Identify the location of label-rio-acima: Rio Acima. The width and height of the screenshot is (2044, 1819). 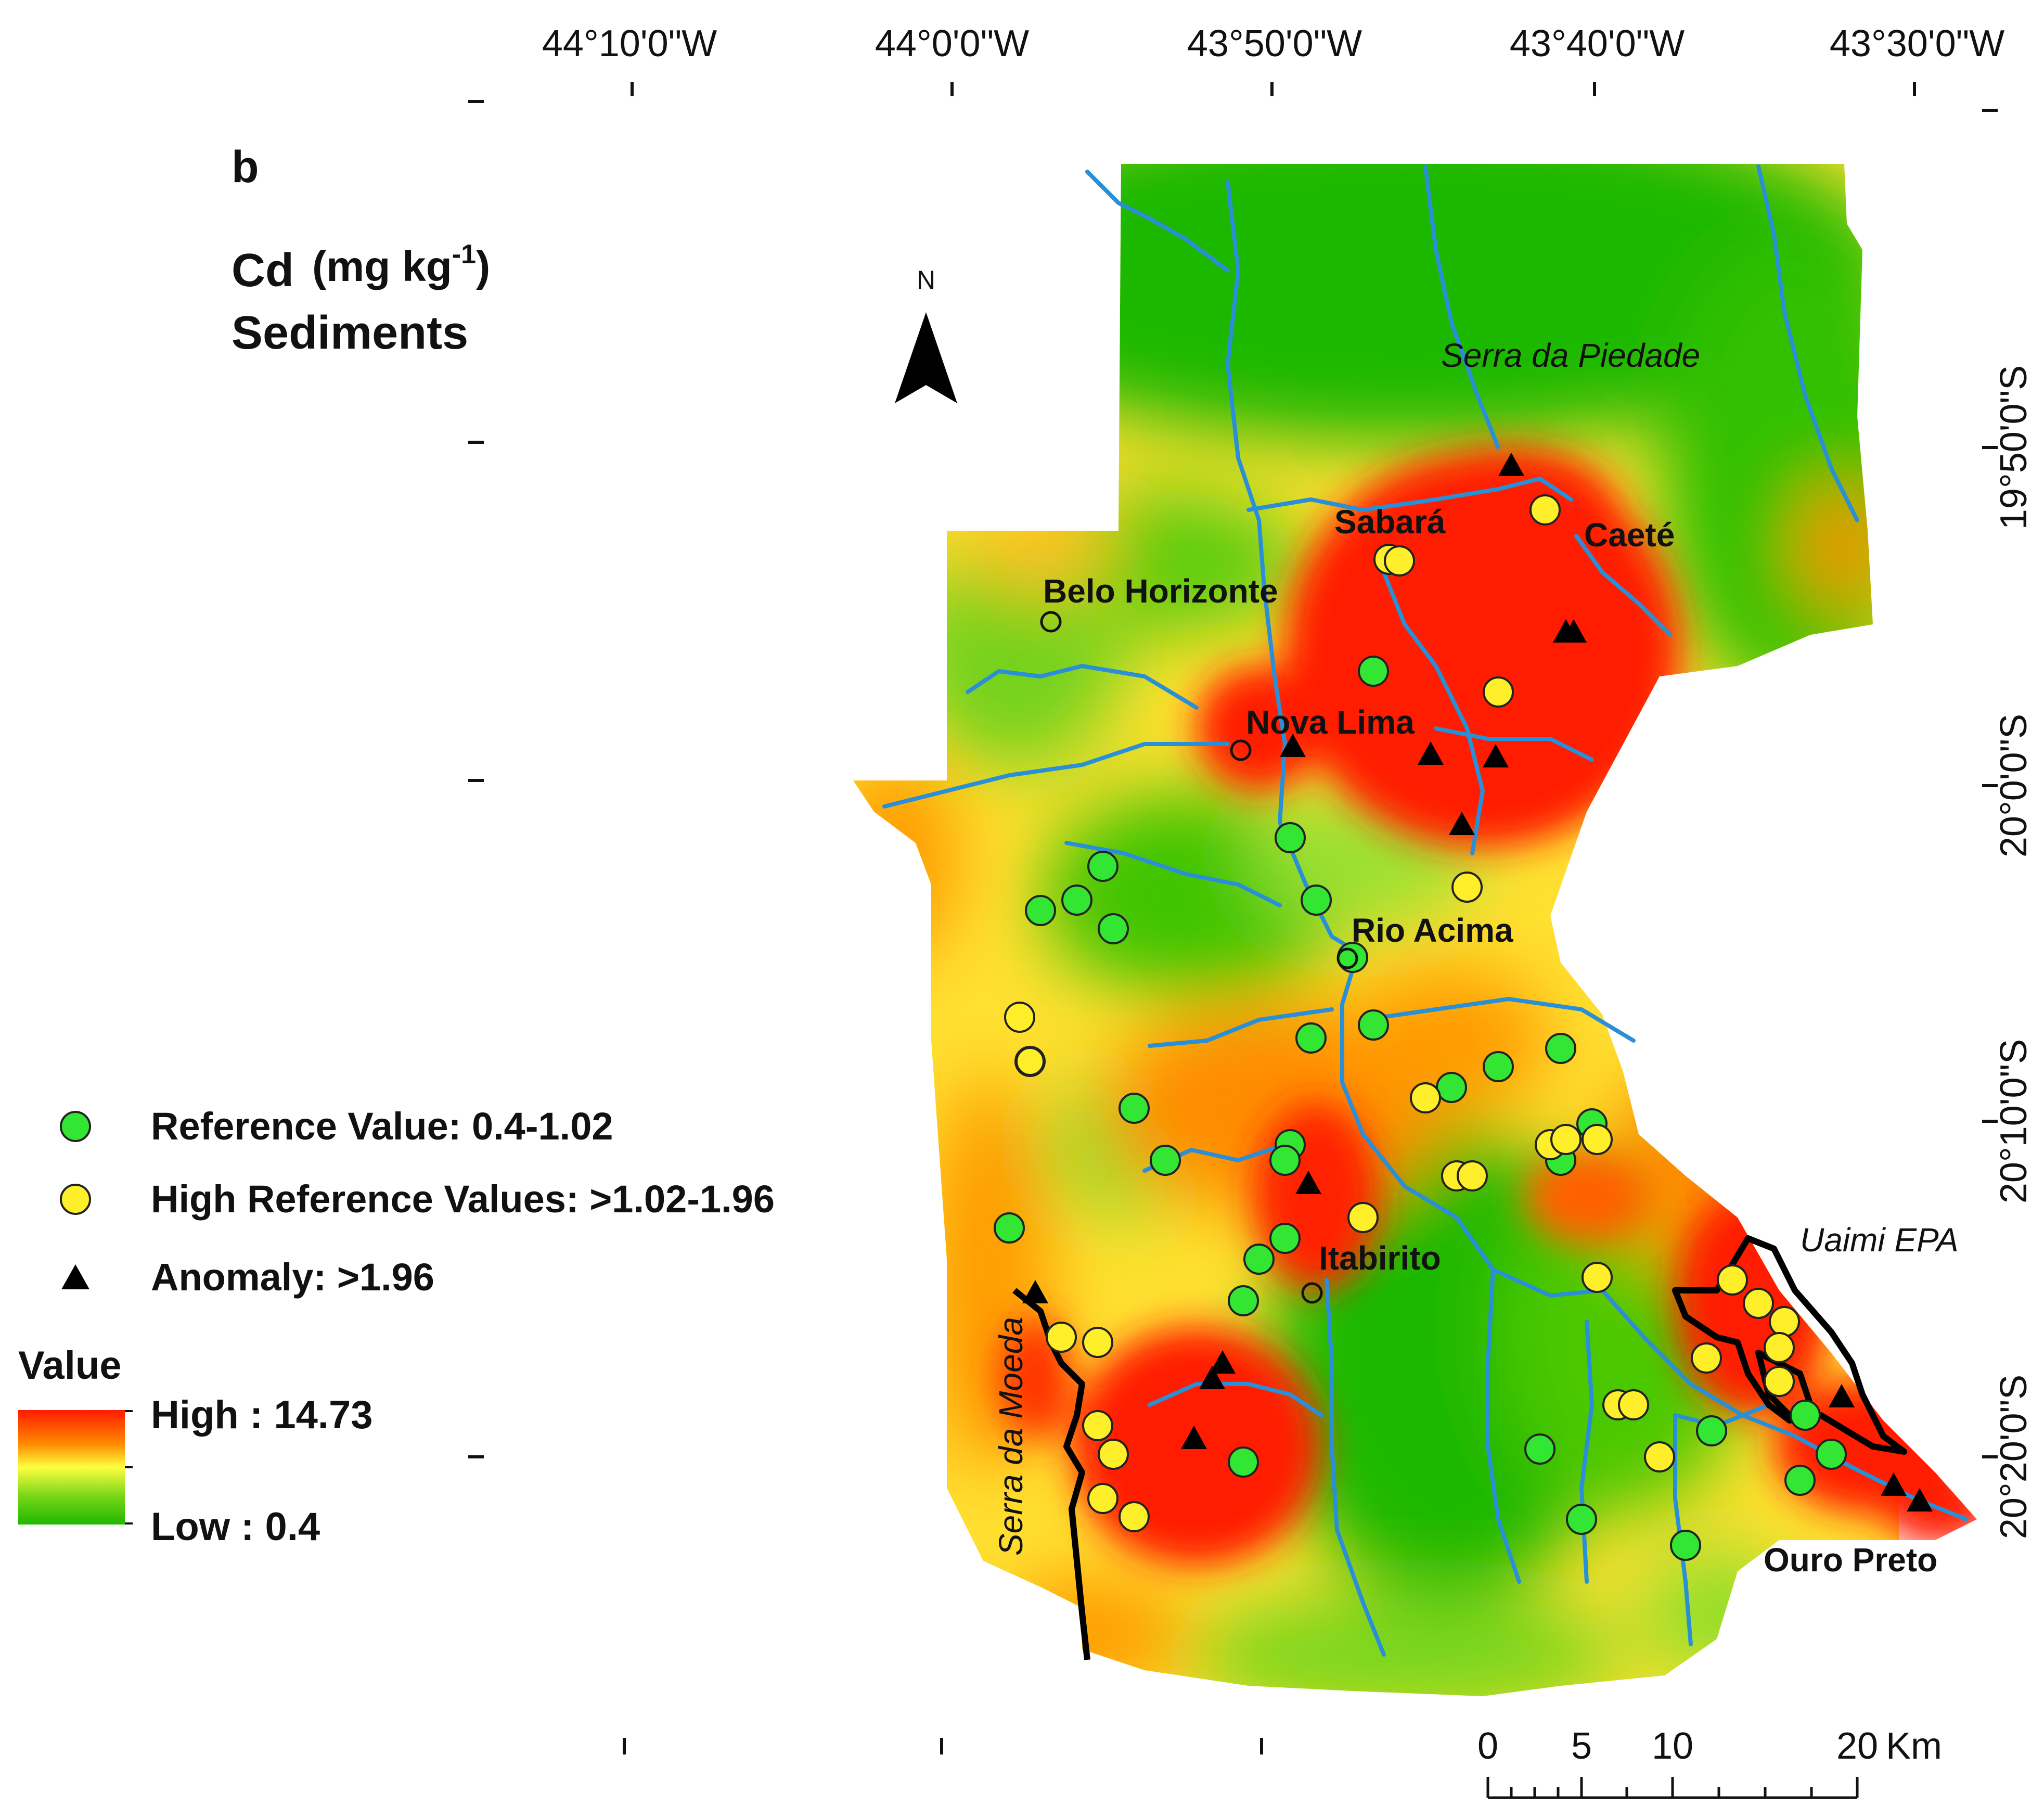
(1432, 930).